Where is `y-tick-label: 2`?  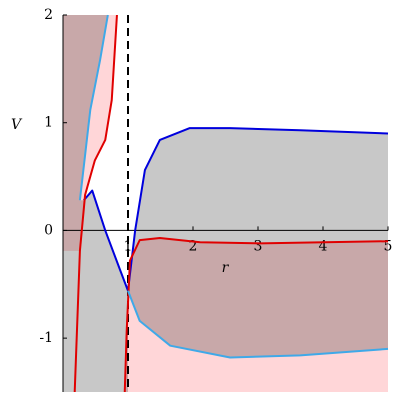
y-tick-label: 2 is located at coordinates (48, 15).